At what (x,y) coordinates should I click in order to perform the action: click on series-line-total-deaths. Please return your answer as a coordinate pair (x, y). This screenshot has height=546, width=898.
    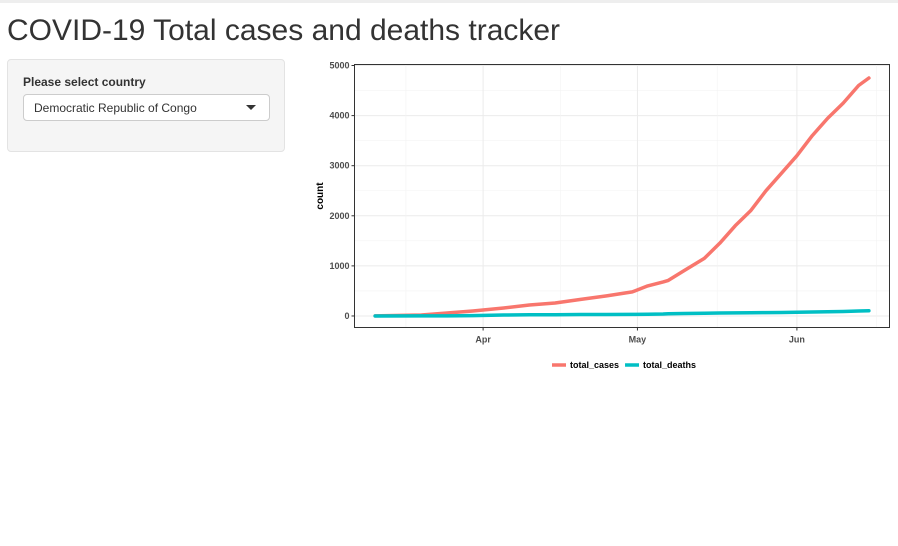
    Looking at the image, I should click on (622, 313).